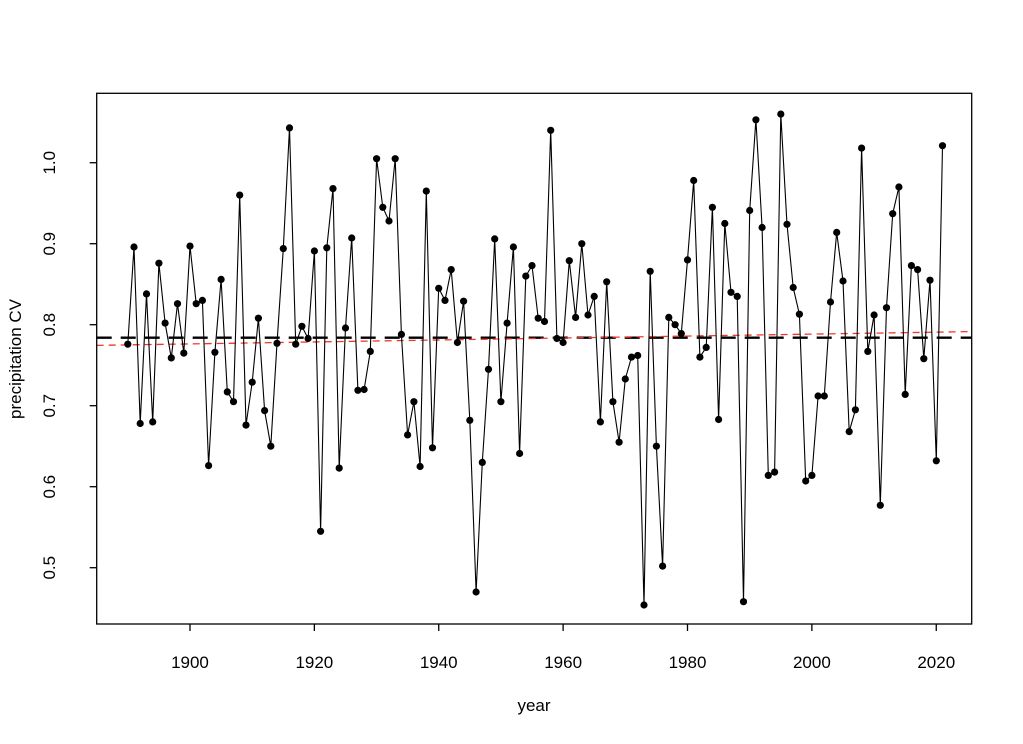 This screenshot has width=1023, height=744. I want to click on y-tick-label: 0.9, so click(49, 244).